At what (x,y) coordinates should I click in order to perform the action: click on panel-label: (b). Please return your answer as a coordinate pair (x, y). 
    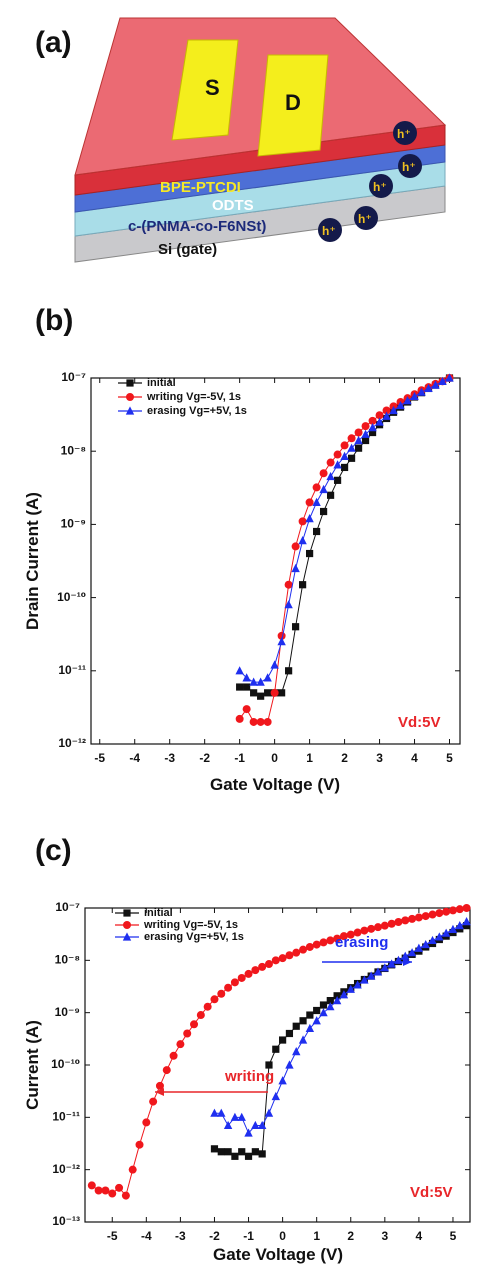
    Looking at the image, I should click on (54, 320).